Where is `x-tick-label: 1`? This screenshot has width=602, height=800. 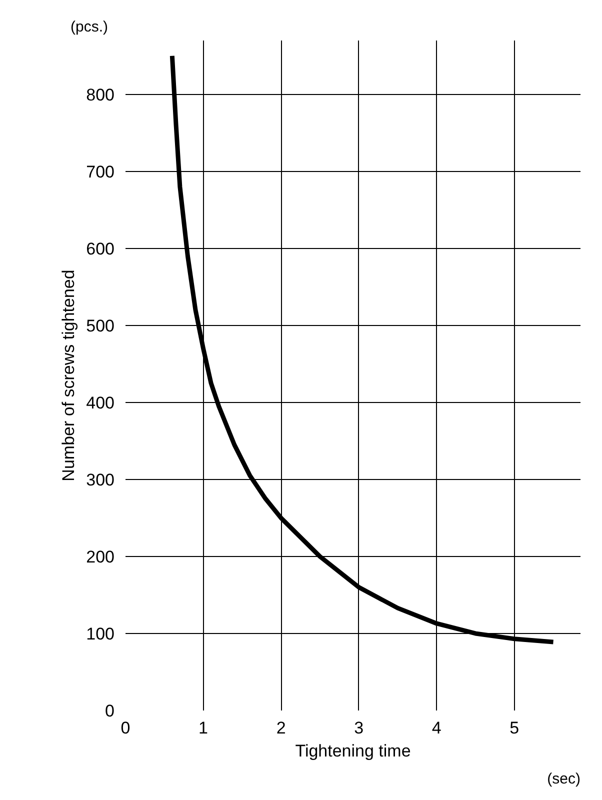
x-tick-label: 1 is located at coordinates (203, 728).